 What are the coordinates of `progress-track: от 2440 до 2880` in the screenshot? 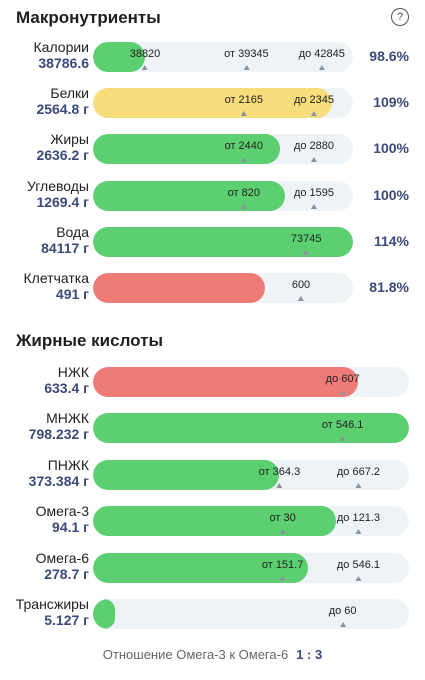 It's located at (223, 149).